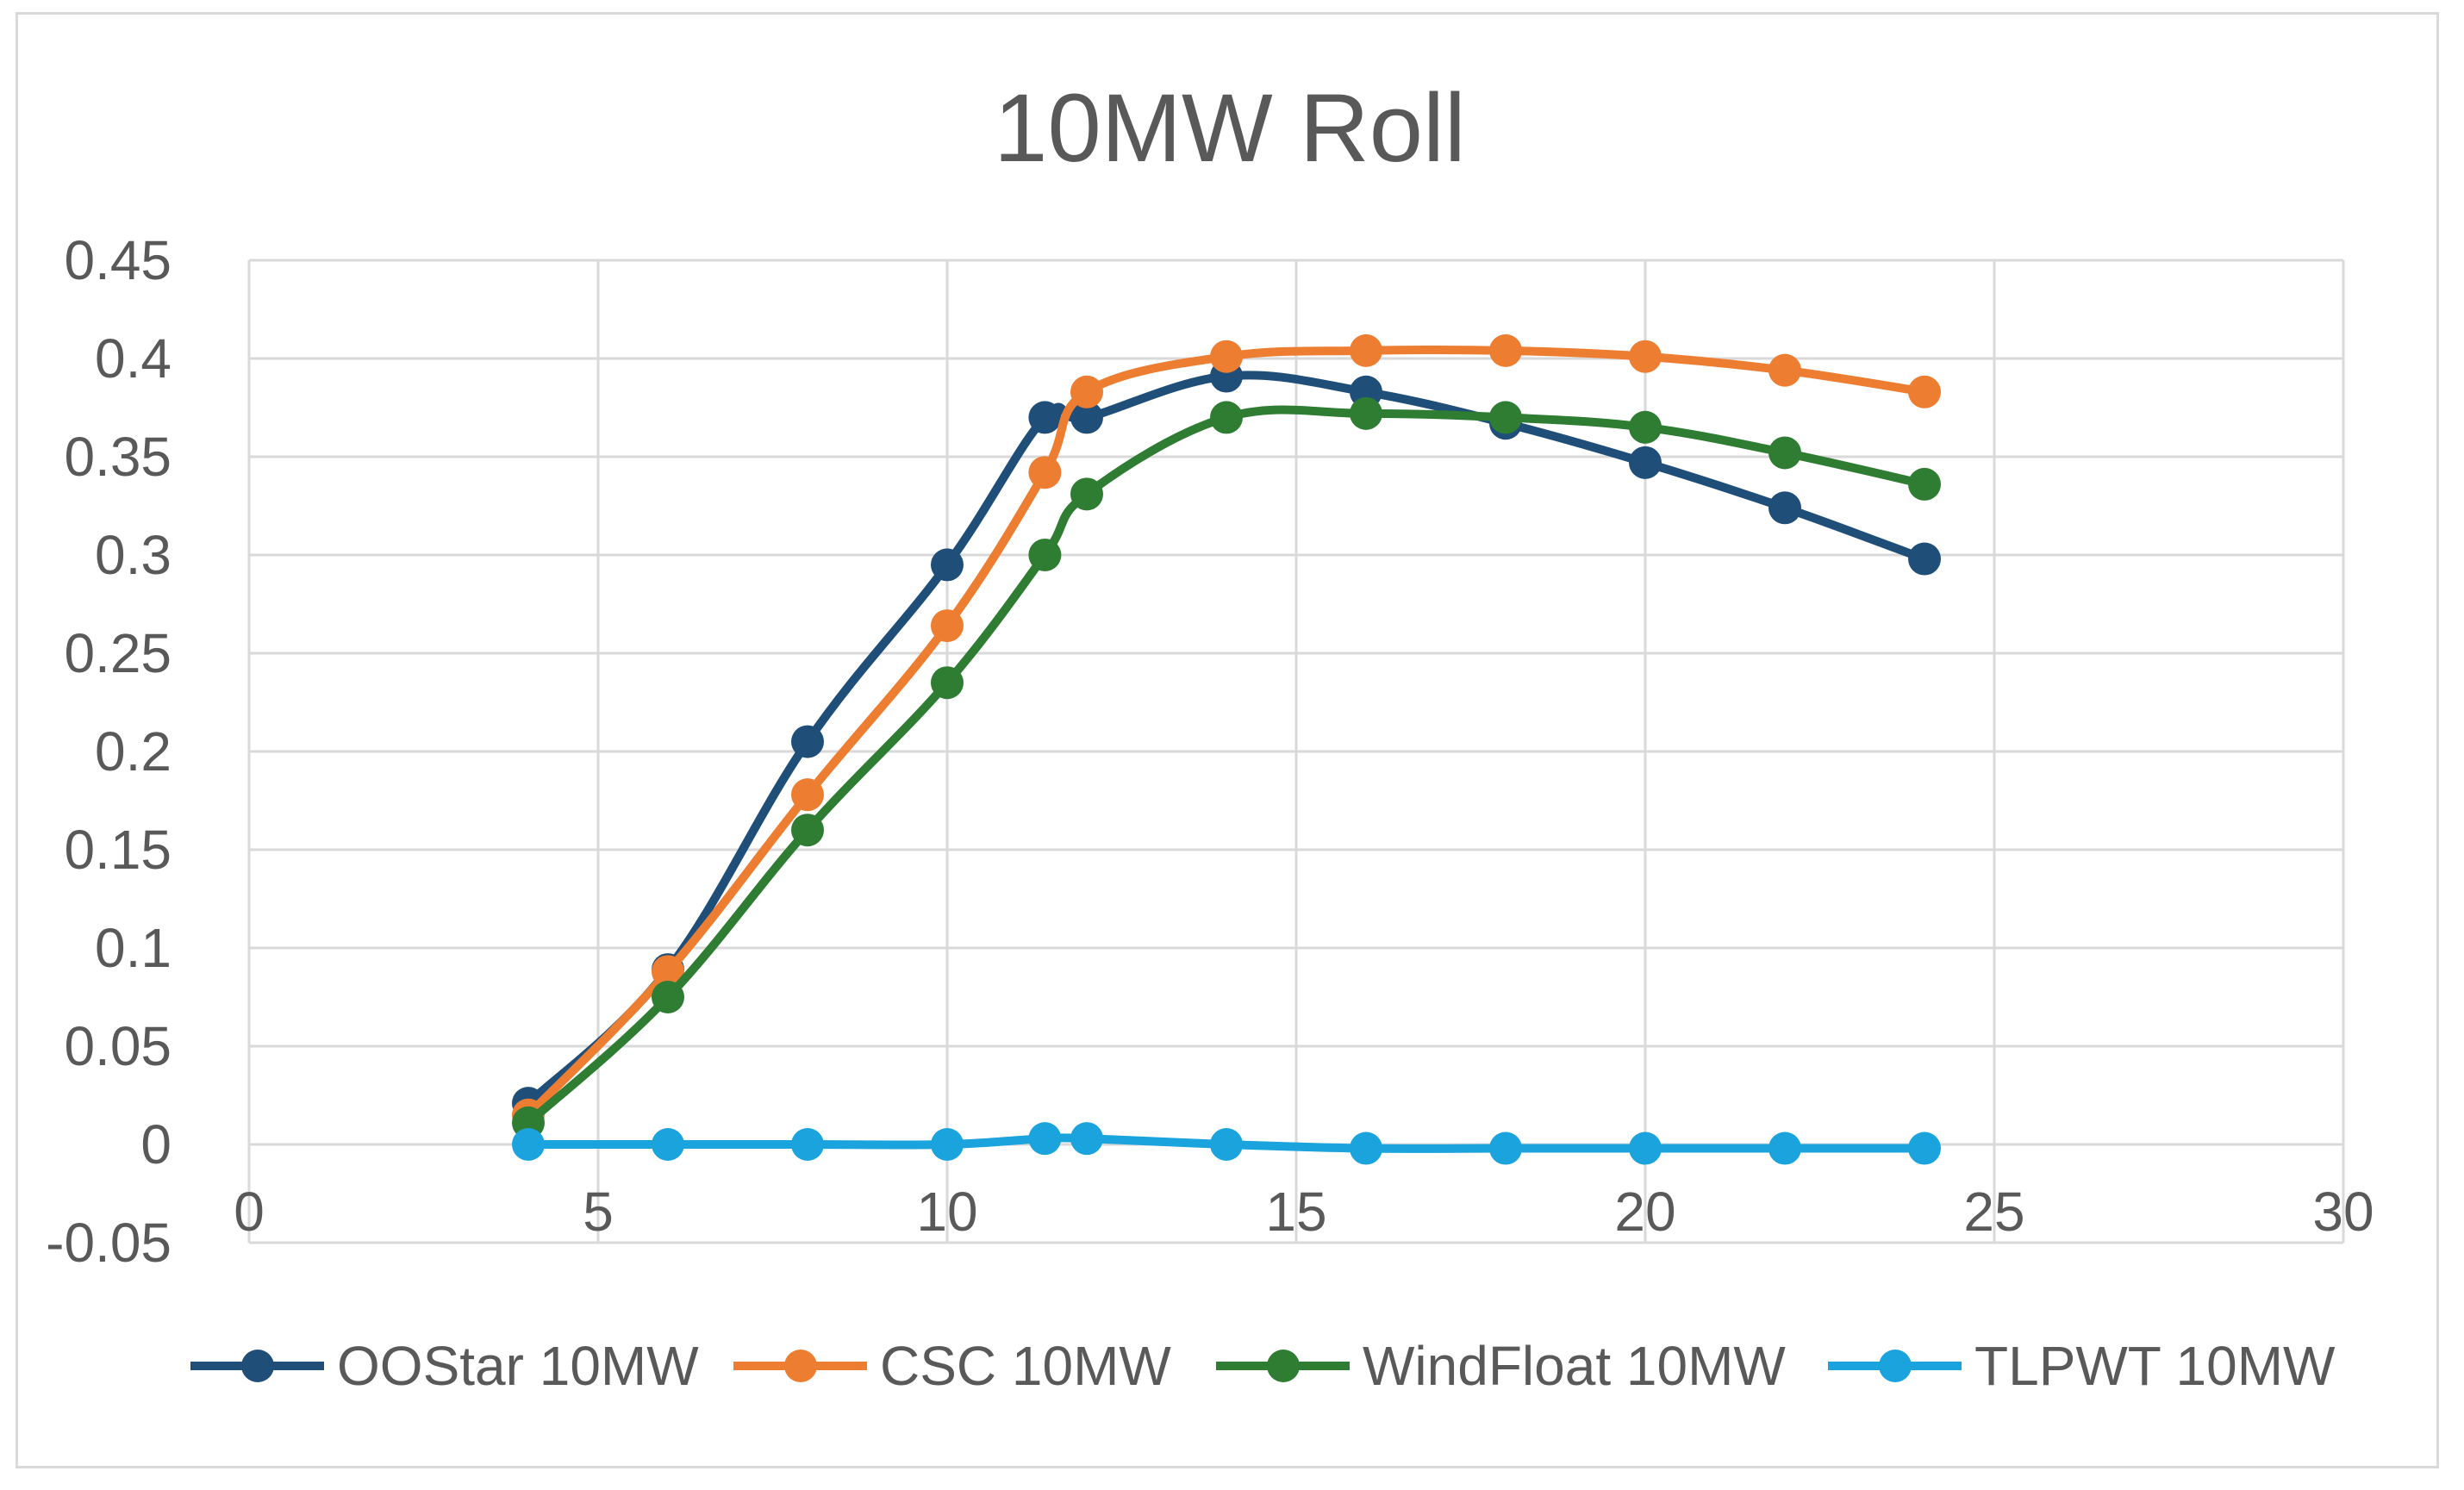  I want to click on y-axis-tick-labels: -0.05 0 0.05 0.1 0.15 0.2 0.25 0.3 0.35 0.4 0.45, so click(109, 751).